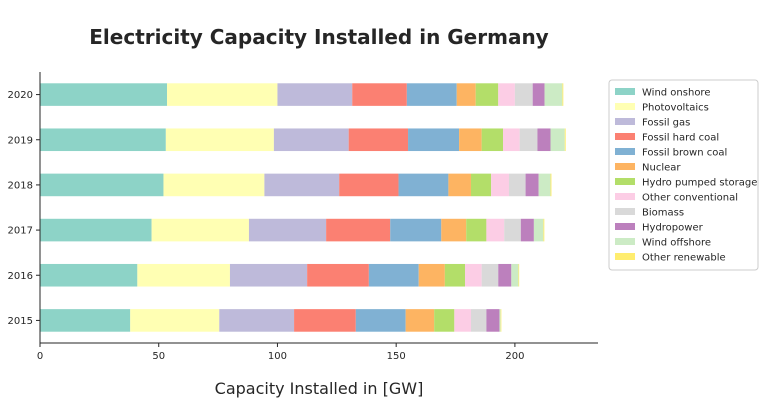  Describe the element at coordinates (302, 185) in the screenshot. I see `bar-2018-fossil-gas` at that location.